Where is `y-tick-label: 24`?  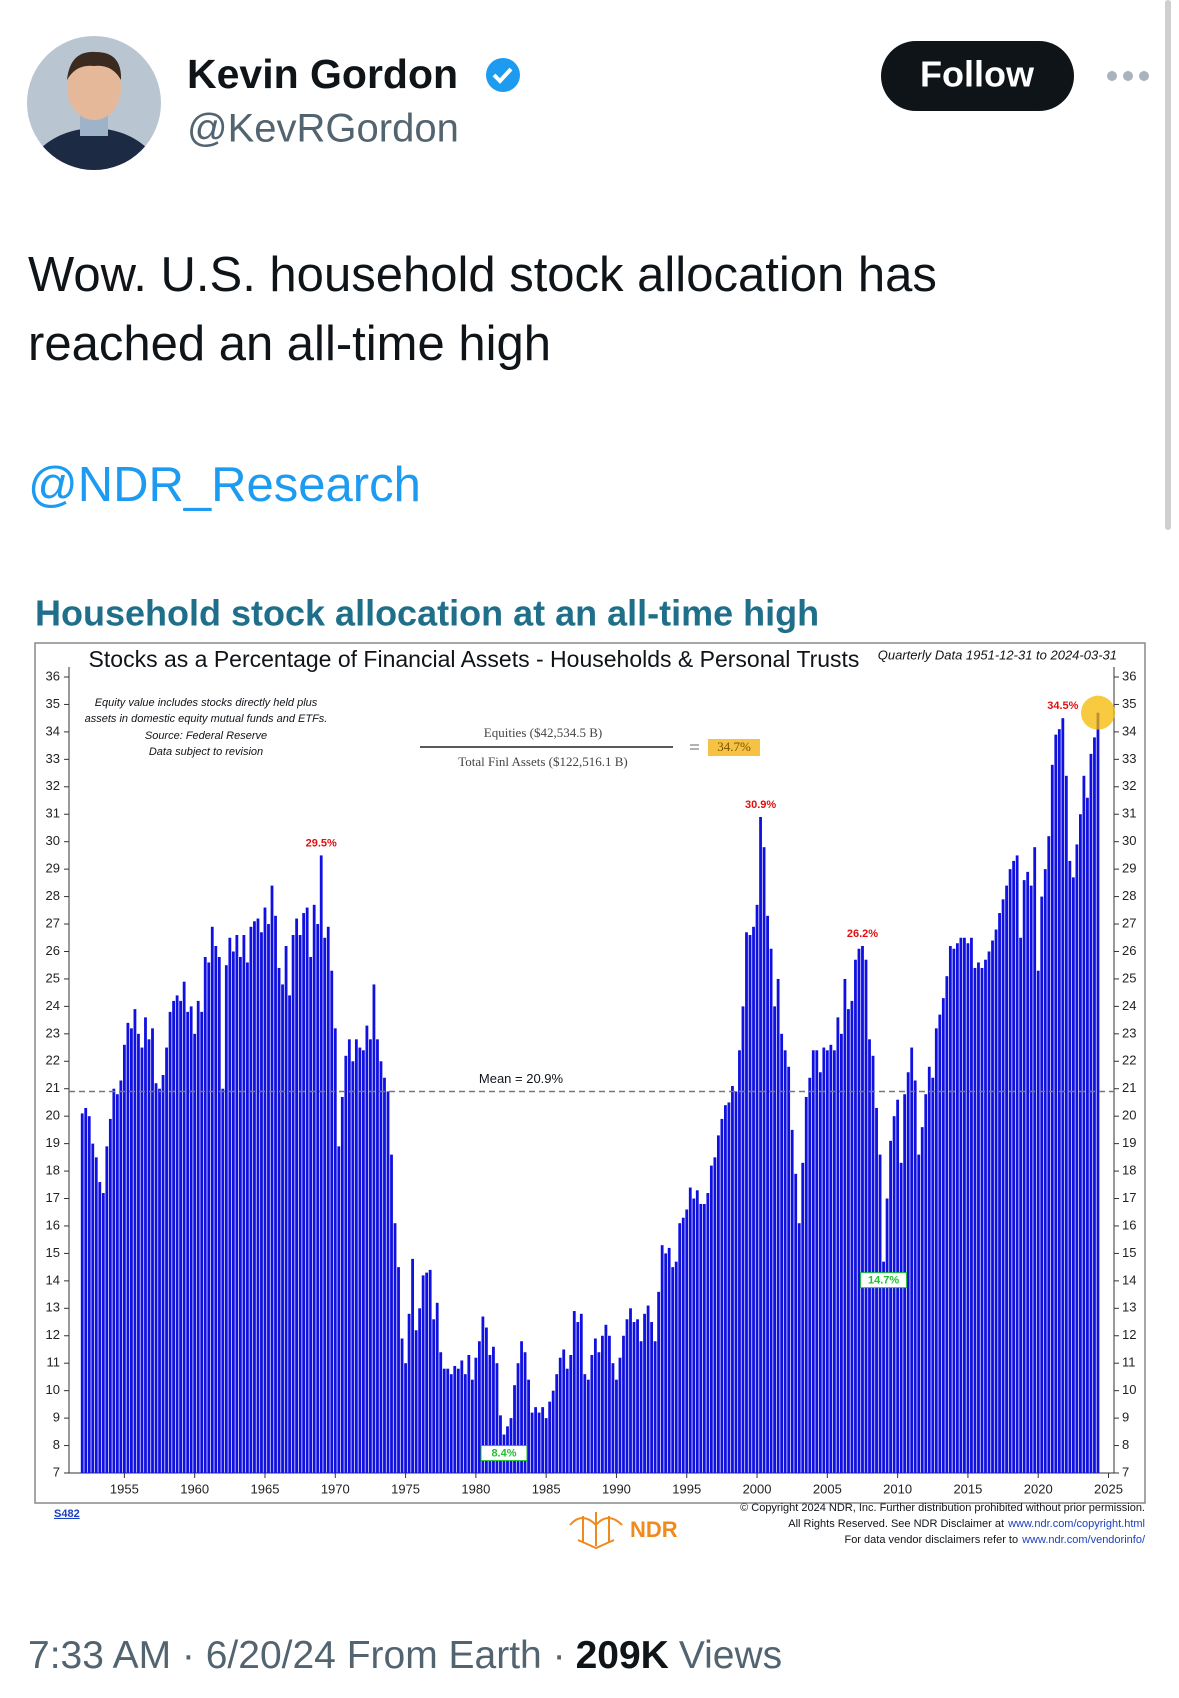 y-tick-label: 24 is located at coordinates (53, 1005).